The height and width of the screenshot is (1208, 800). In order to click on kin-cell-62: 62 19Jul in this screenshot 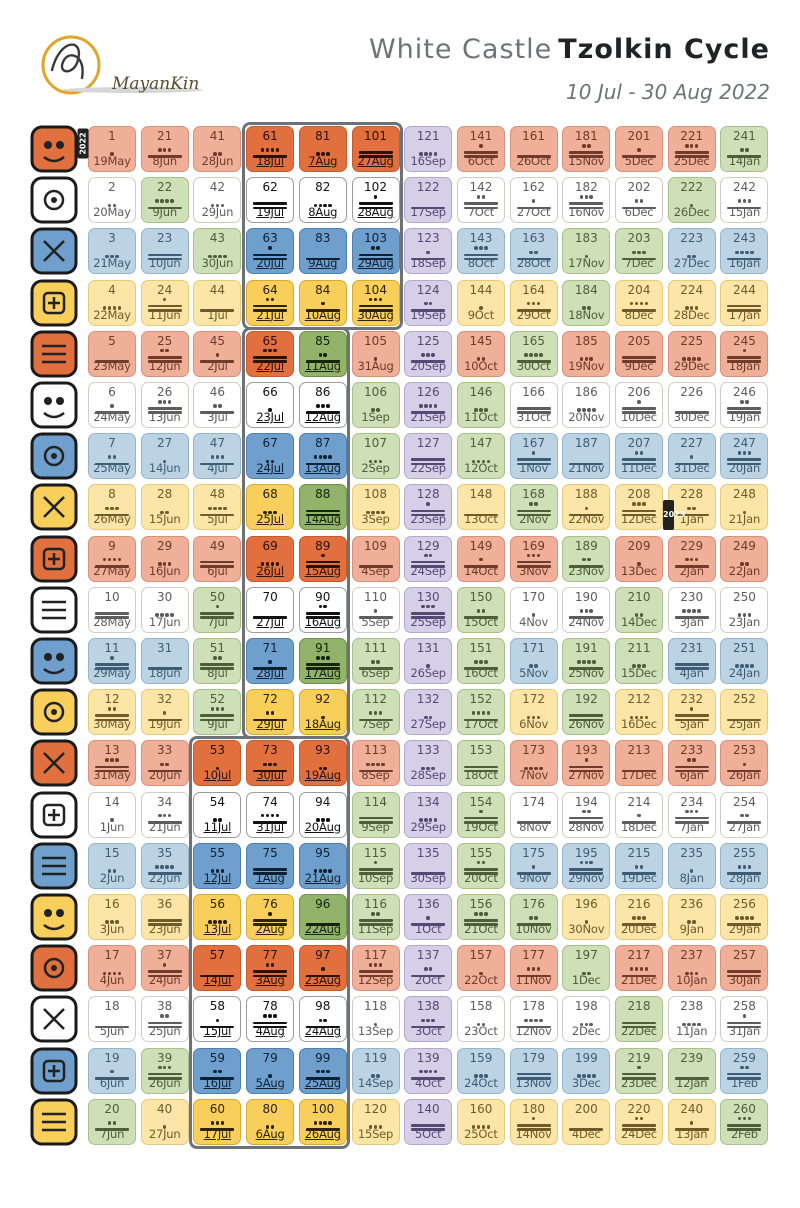, I will do `click(270, 200)`.